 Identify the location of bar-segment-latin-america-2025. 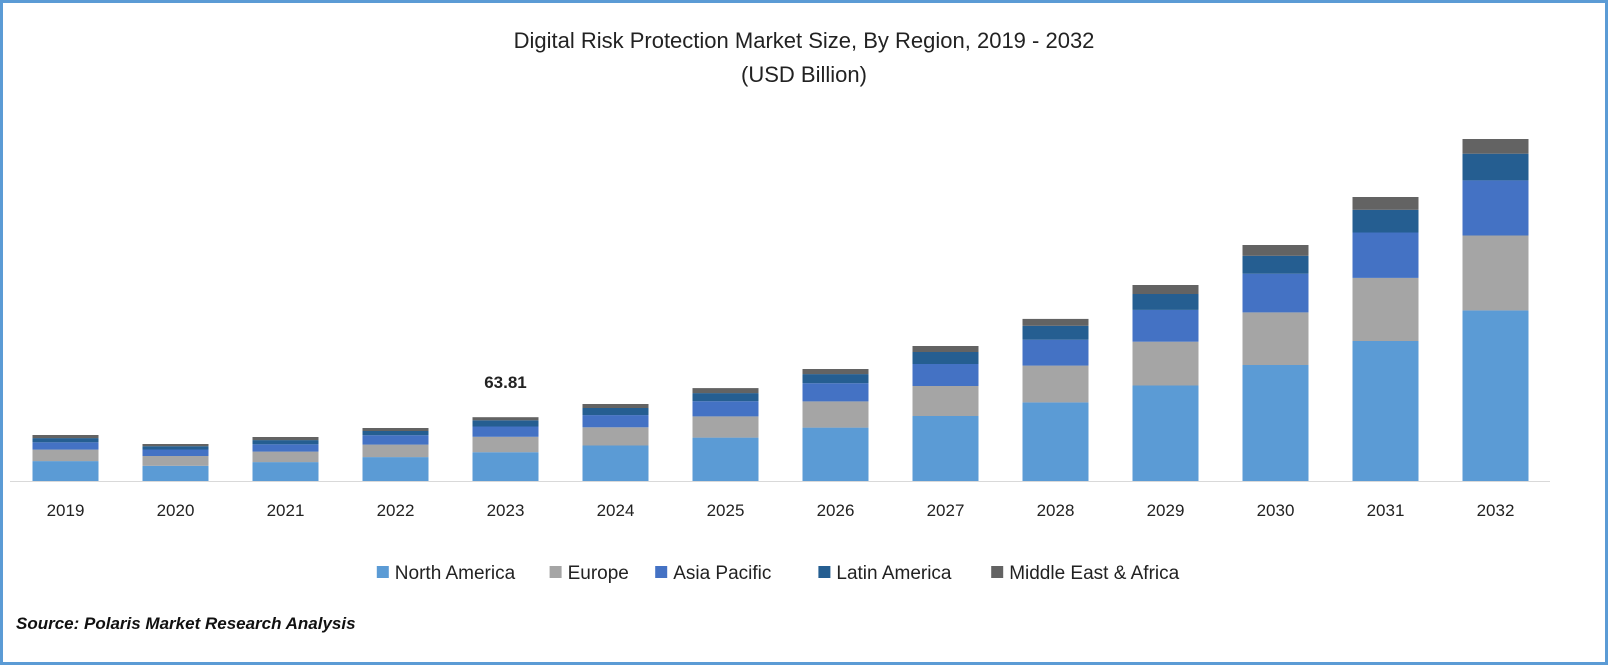
(725, 397).